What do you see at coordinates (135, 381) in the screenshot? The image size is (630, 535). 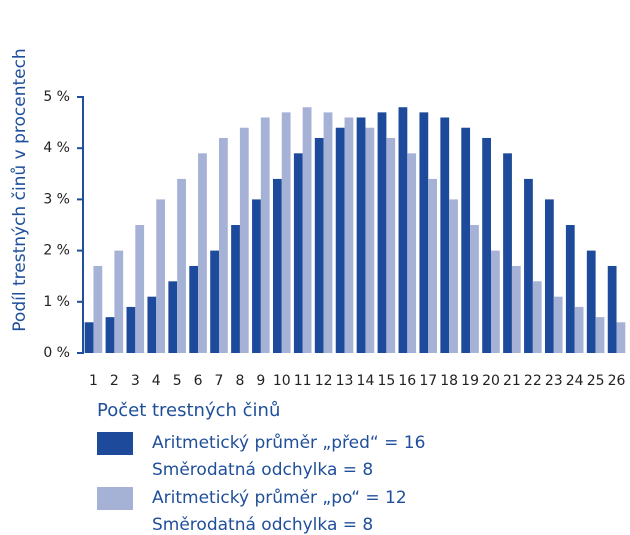 I see `x-tick-label: 3` at bounding box center [135, 381].